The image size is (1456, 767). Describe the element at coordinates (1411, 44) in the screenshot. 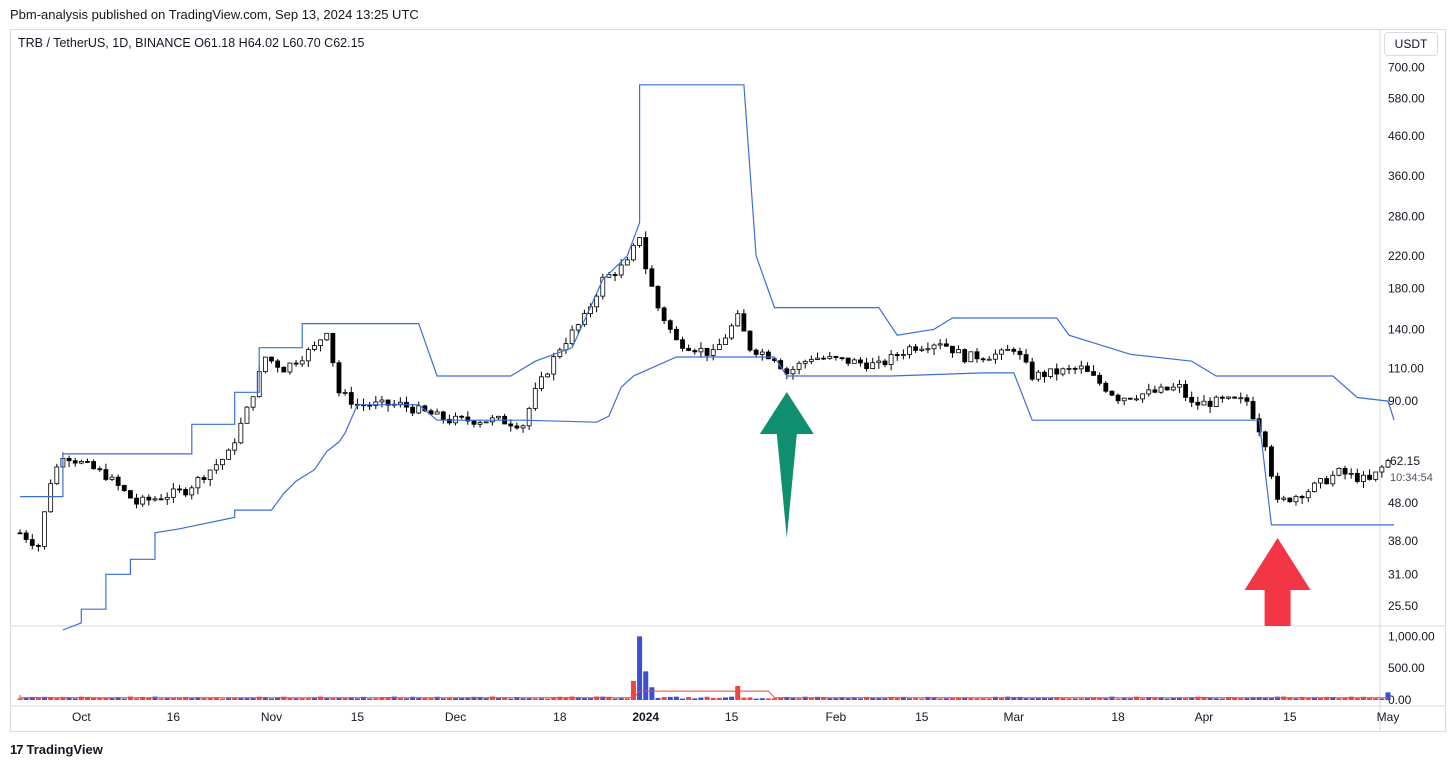

I see `currency-button: USDT` at that location.